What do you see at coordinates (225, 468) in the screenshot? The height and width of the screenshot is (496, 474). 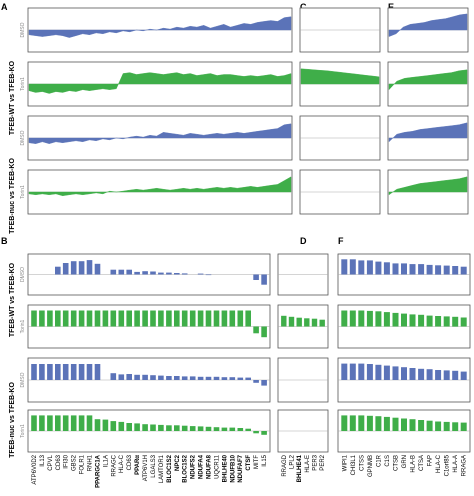 I see `gene-label-b-25: BHLHE40` at bounding box center [225, 468].